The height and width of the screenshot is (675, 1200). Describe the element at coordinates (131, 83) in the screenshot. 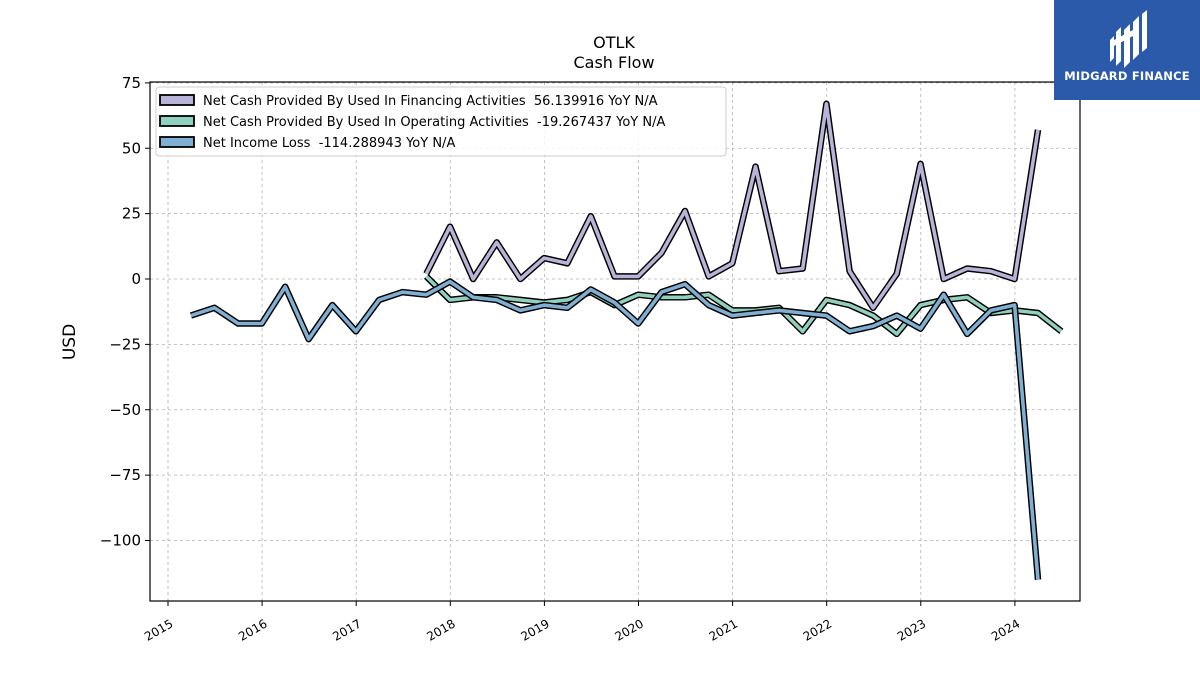

I see `y-tick-label: 75` at that location.